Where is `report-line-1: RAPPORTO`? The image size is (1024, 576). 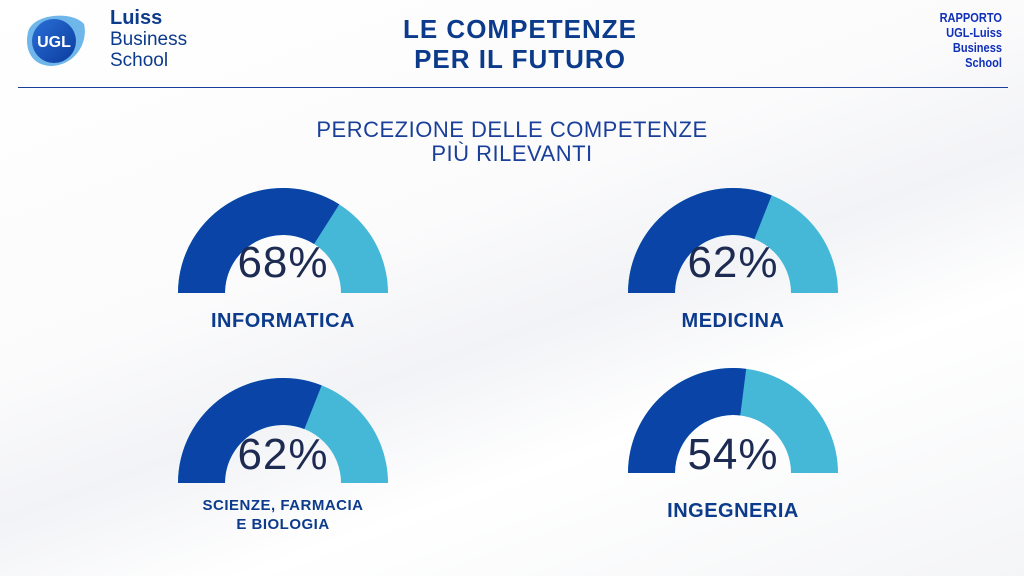 report-line-1: RAPPORTO is located at coordinates (970, 17).